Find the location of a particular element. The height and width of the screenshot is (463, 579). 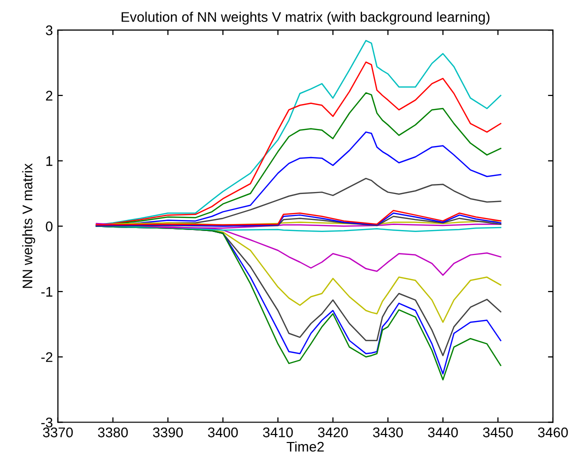

x-tick-label: 3400 is located at coordinates (223, 432).